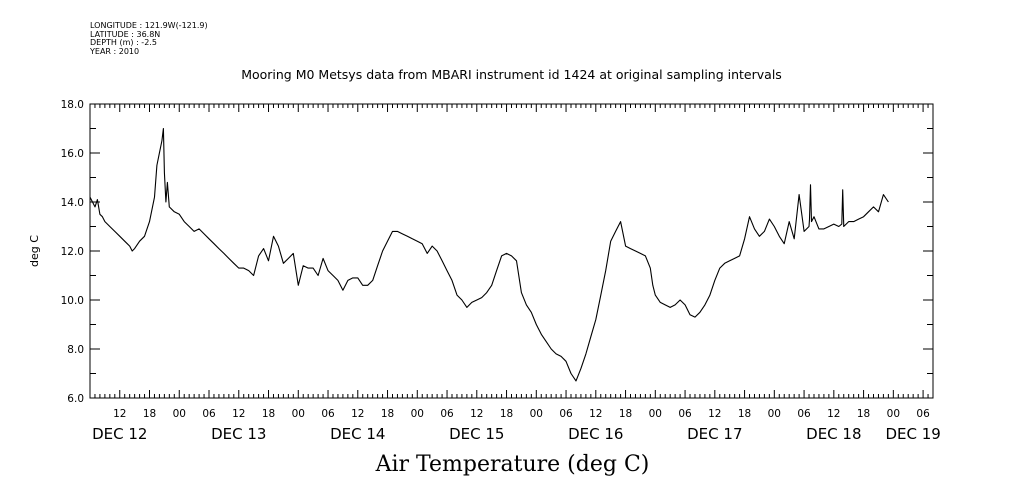  What do you see at coordinates (75, 399) in the screenshot?
I see `y-tick-label: 6.0` at bounding box center [75, 399].